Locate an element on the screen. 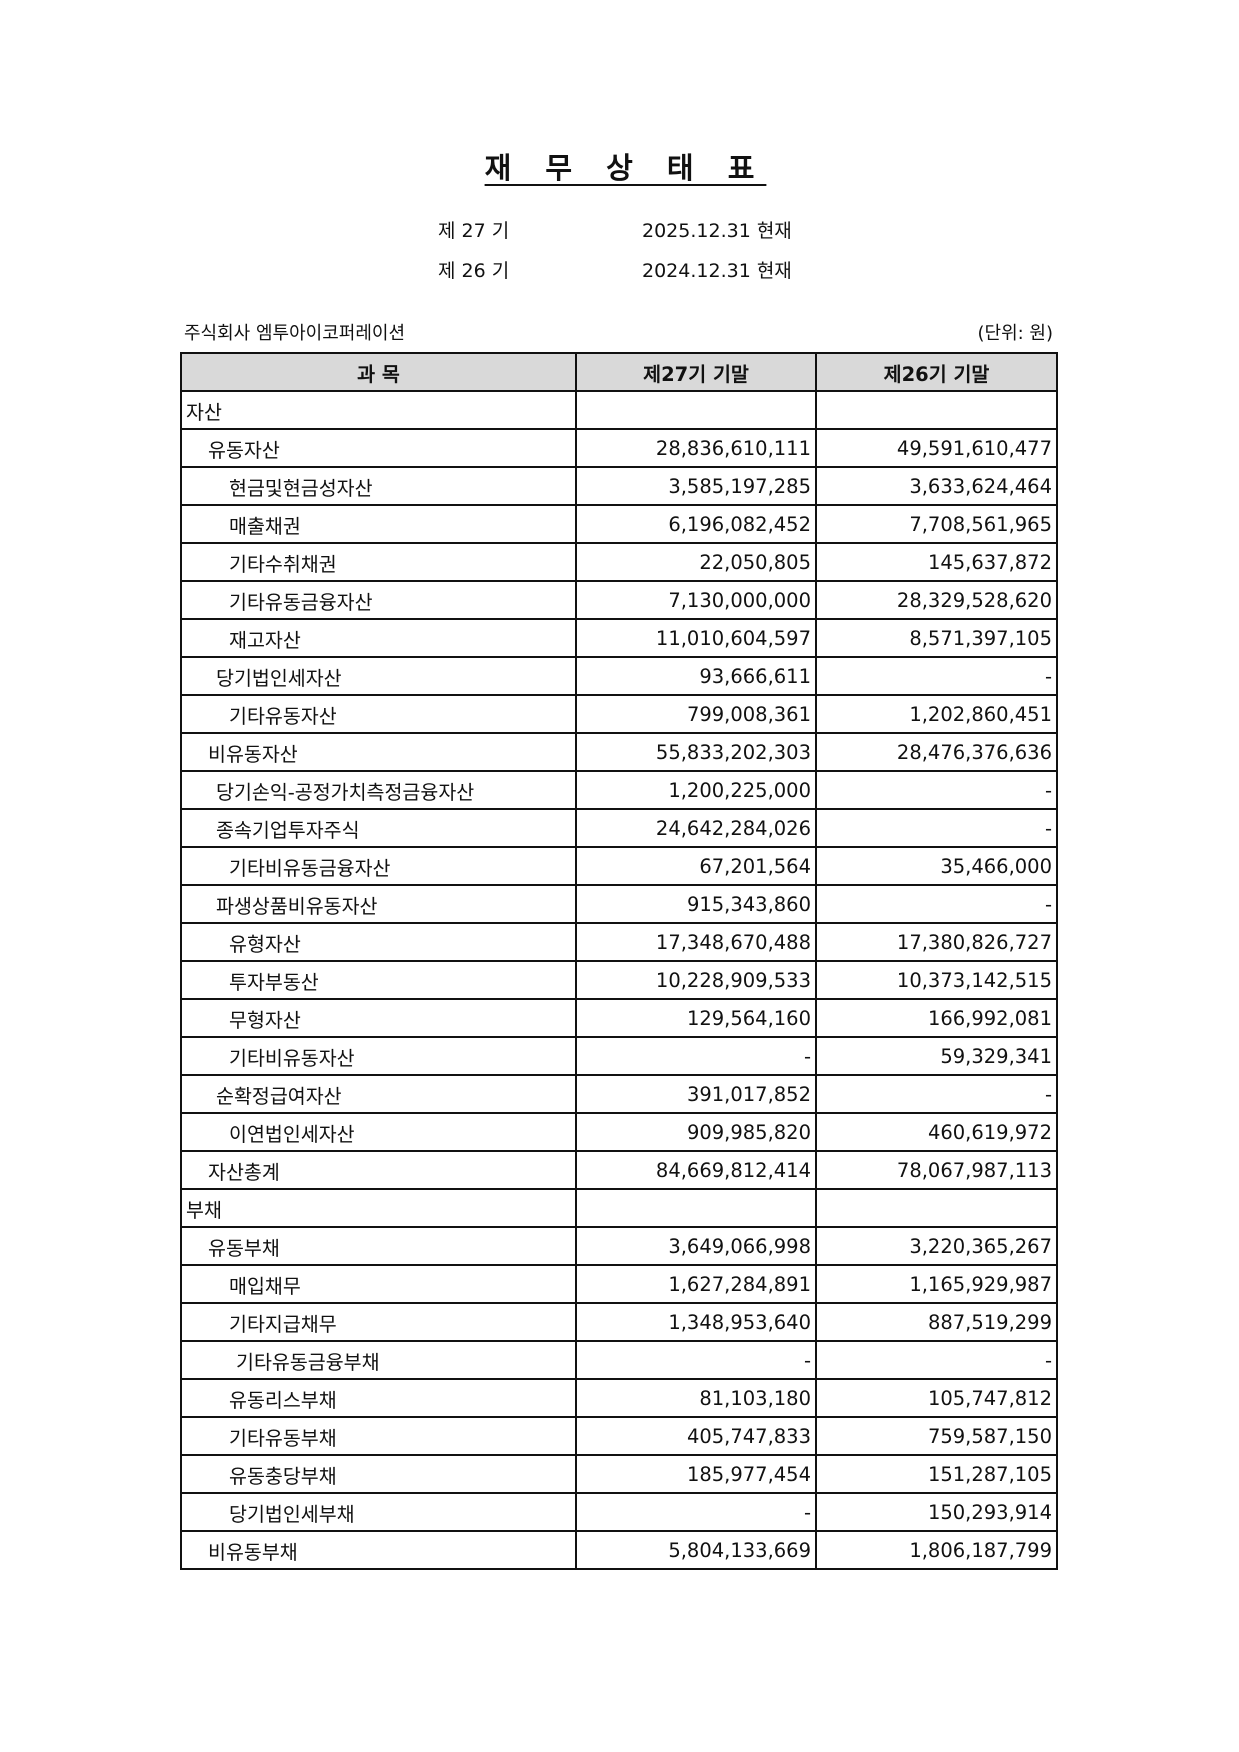  table-row: 당기손익-공정가치측정금융자산 1,200,225,000- is located at coordinates (619, 790).